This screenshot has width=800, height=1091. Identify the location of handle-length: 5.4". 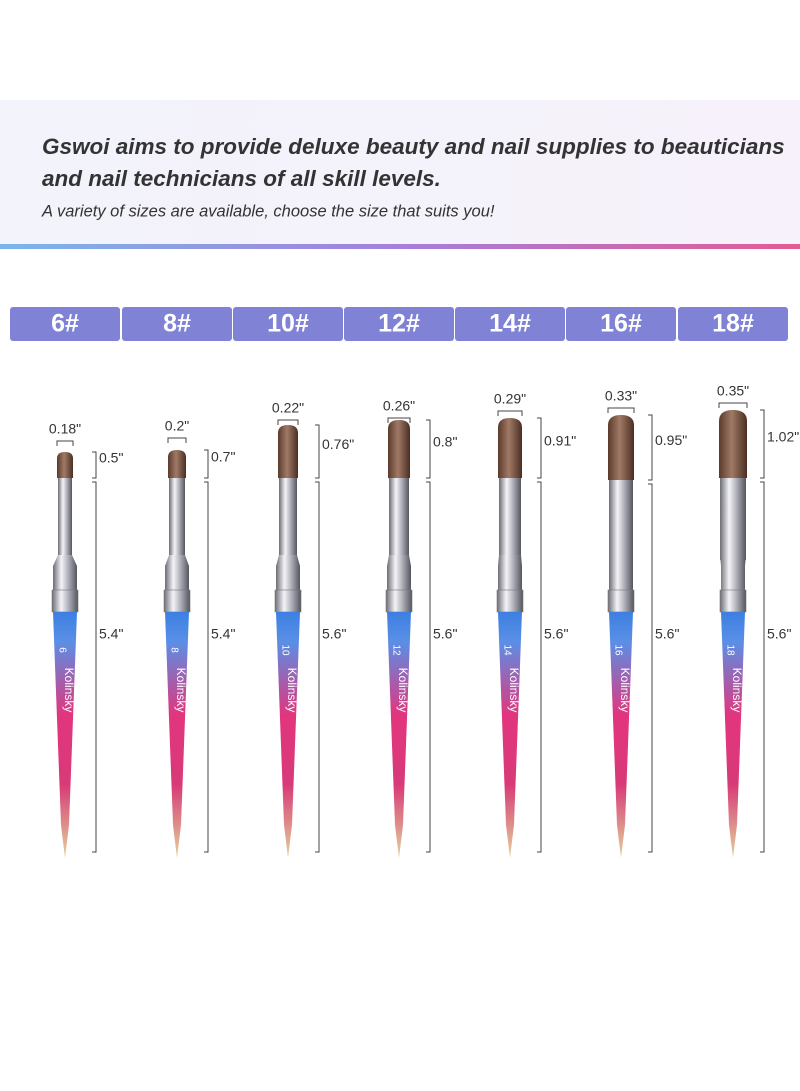
(223, 634).